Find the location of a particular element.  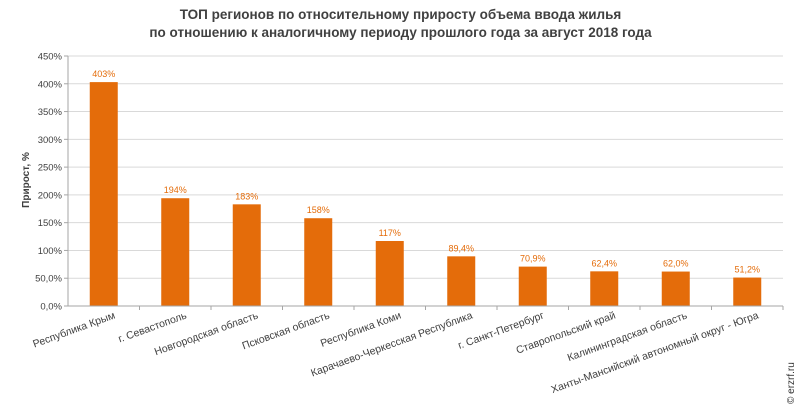

y-tick-label: 300% is located at coordinates (50, 140).